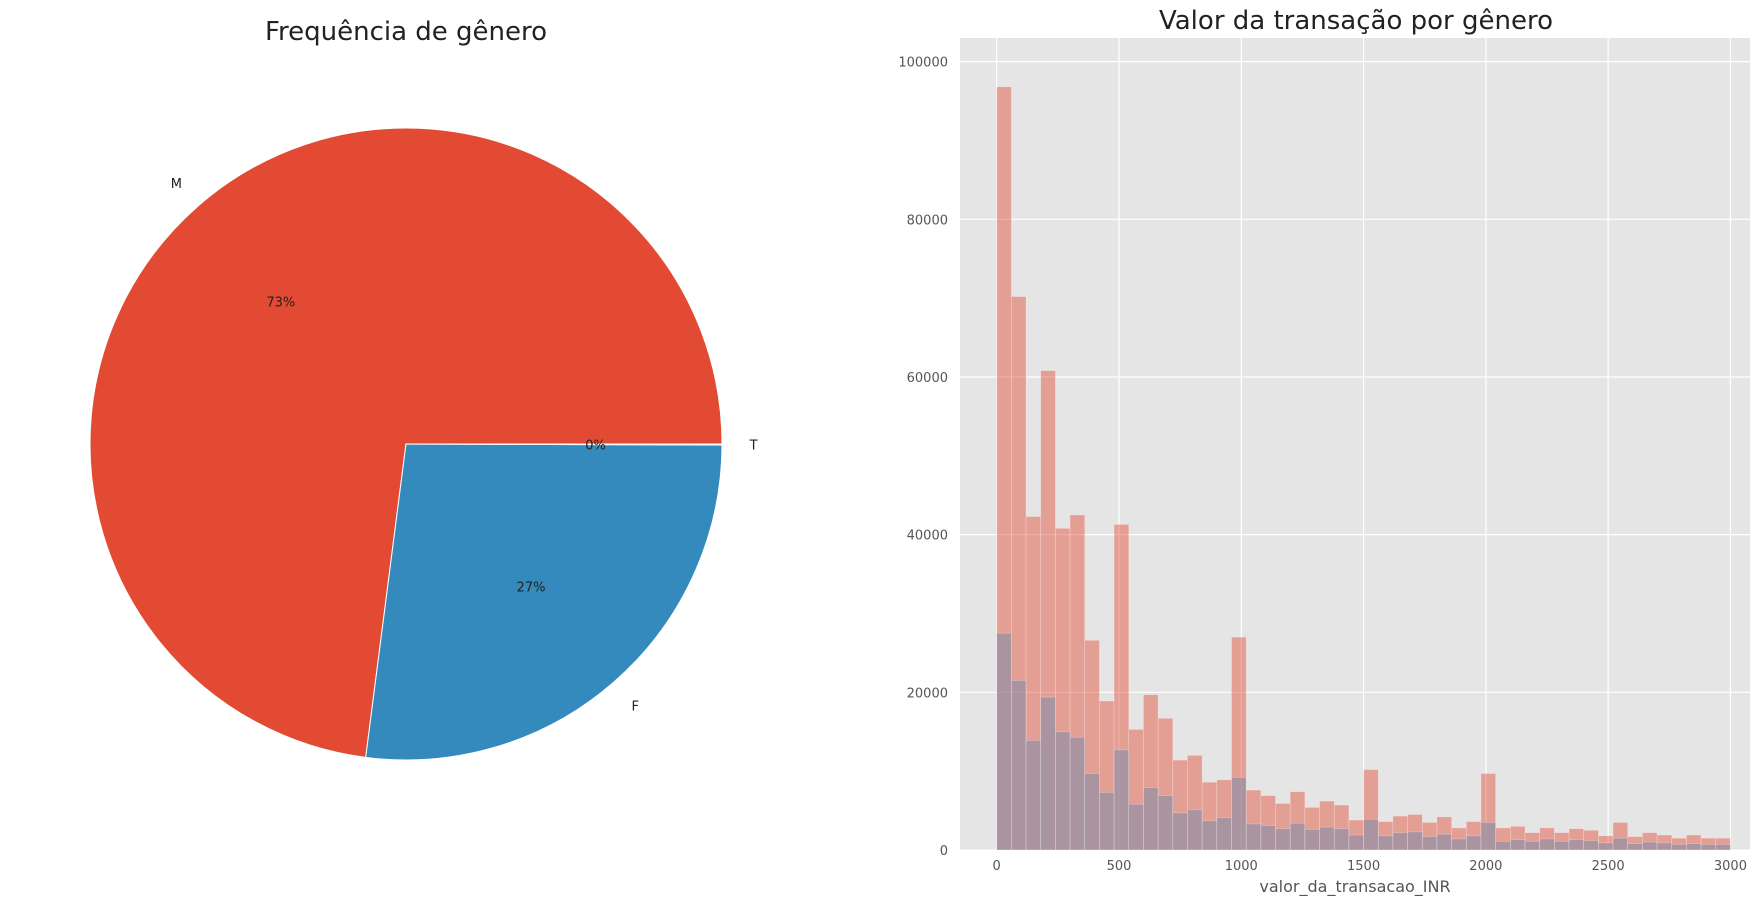  What do you see at coordinates (753, 446) in the screenshot?
I see `pie-label-t: T` at bounding box center [753, 446].